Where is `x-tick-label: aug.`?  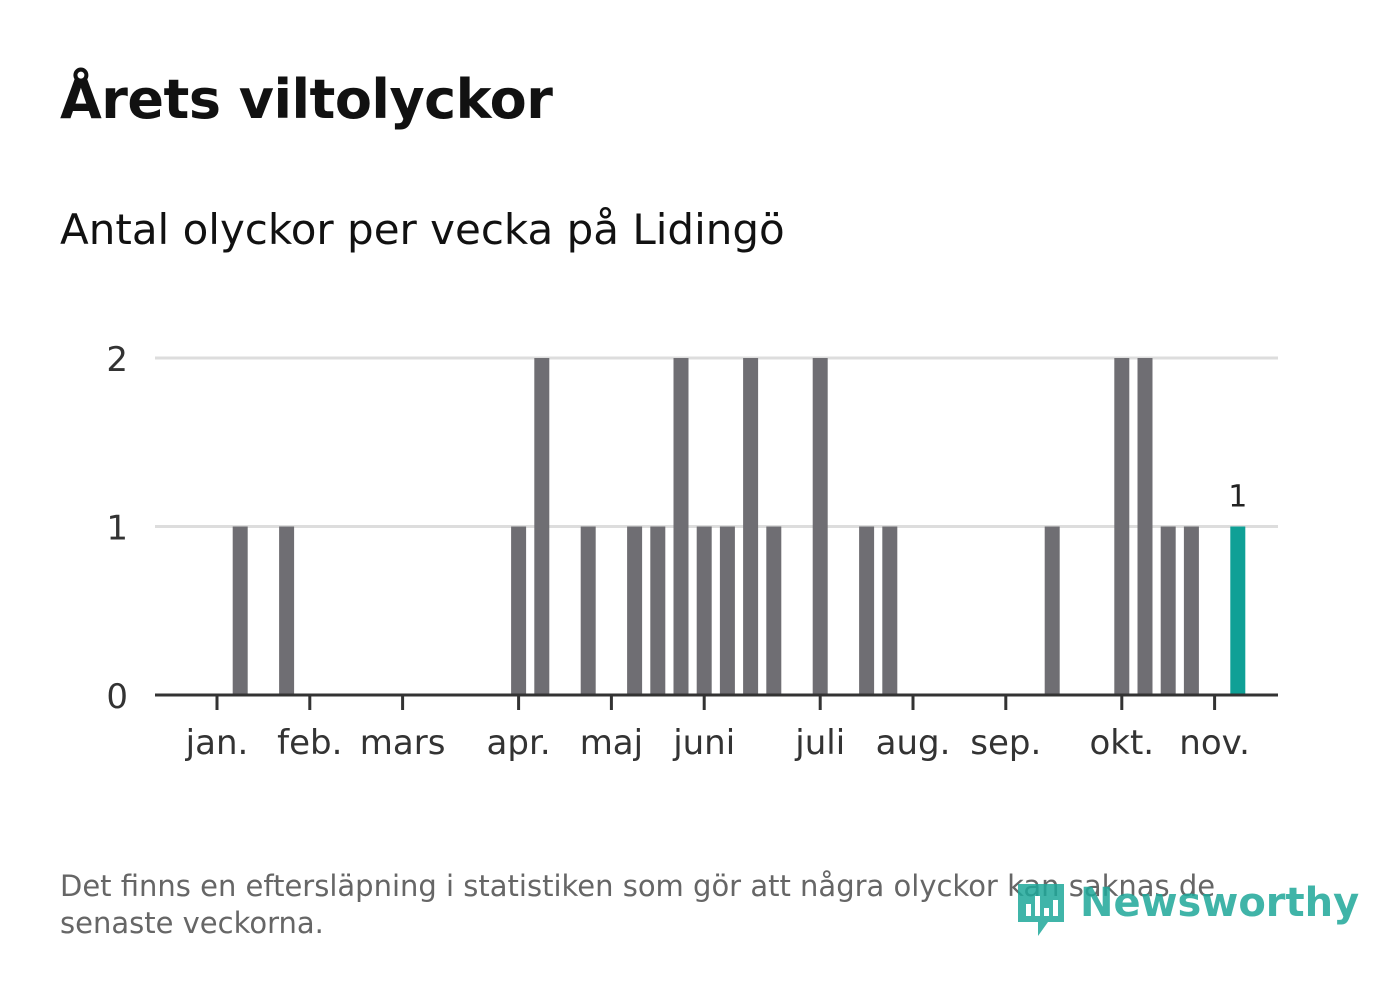
x-tick-label: aug. is located at coordinates (913, 743).